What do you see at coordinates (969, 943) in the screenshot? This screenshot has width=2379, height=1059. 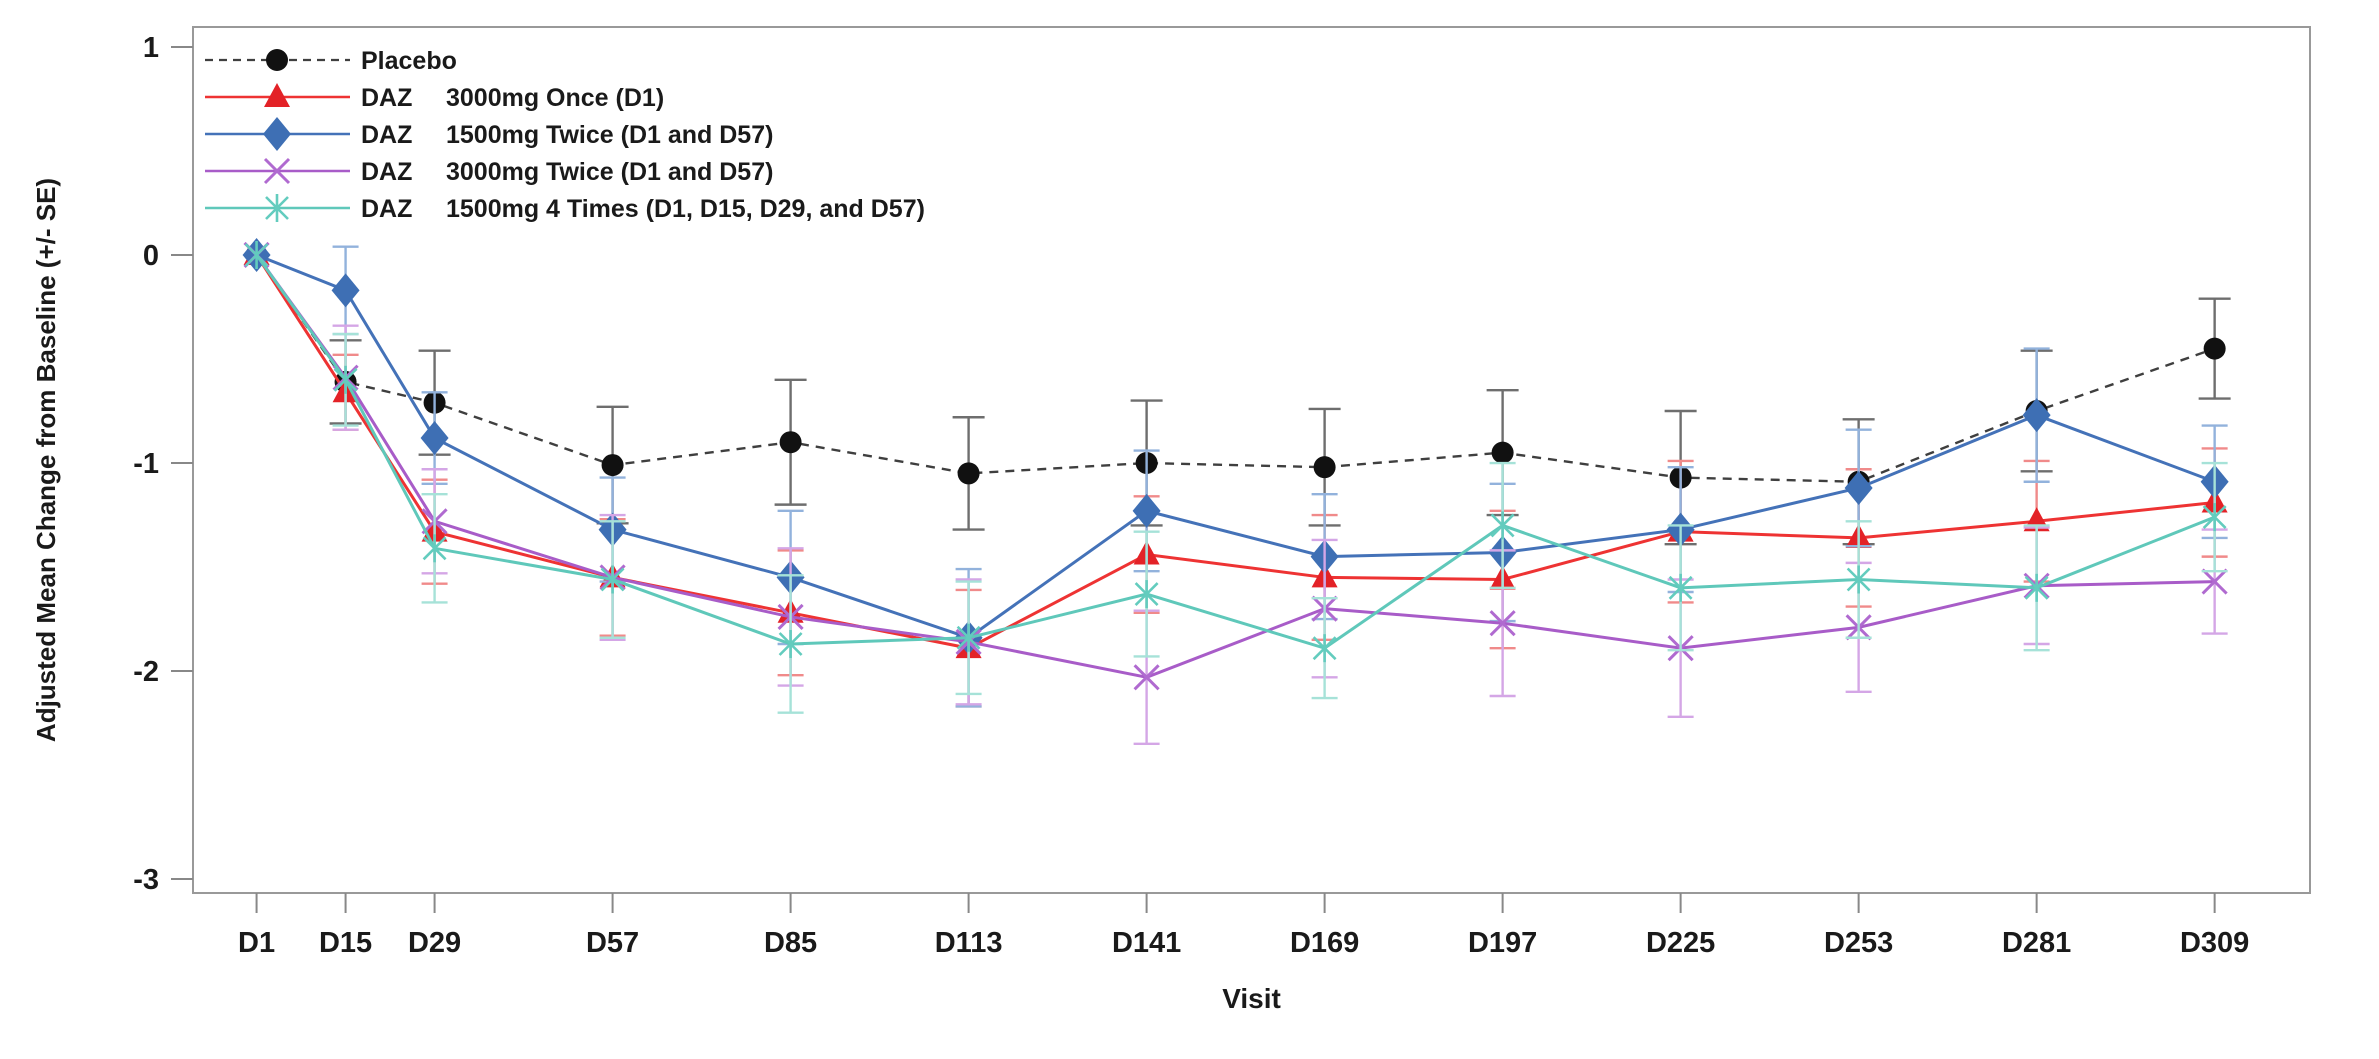 I see `x-tick-label: D113` at bounding box center [969, 943].